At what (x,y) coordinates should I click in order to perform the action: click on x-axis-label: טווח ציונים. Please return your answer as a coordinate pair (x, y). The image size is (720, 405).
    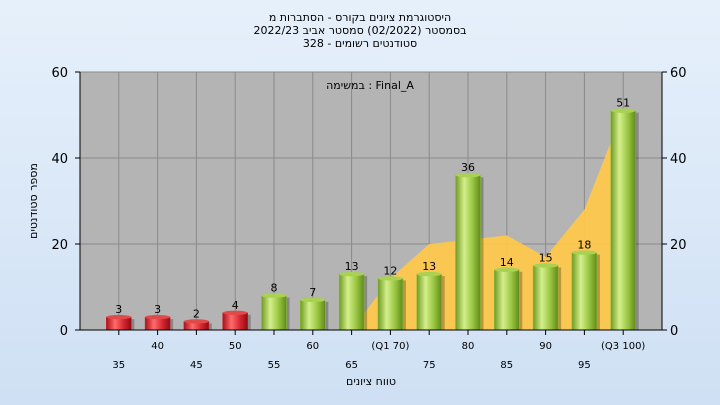
    Looking at the image, I should click on (371, 381).